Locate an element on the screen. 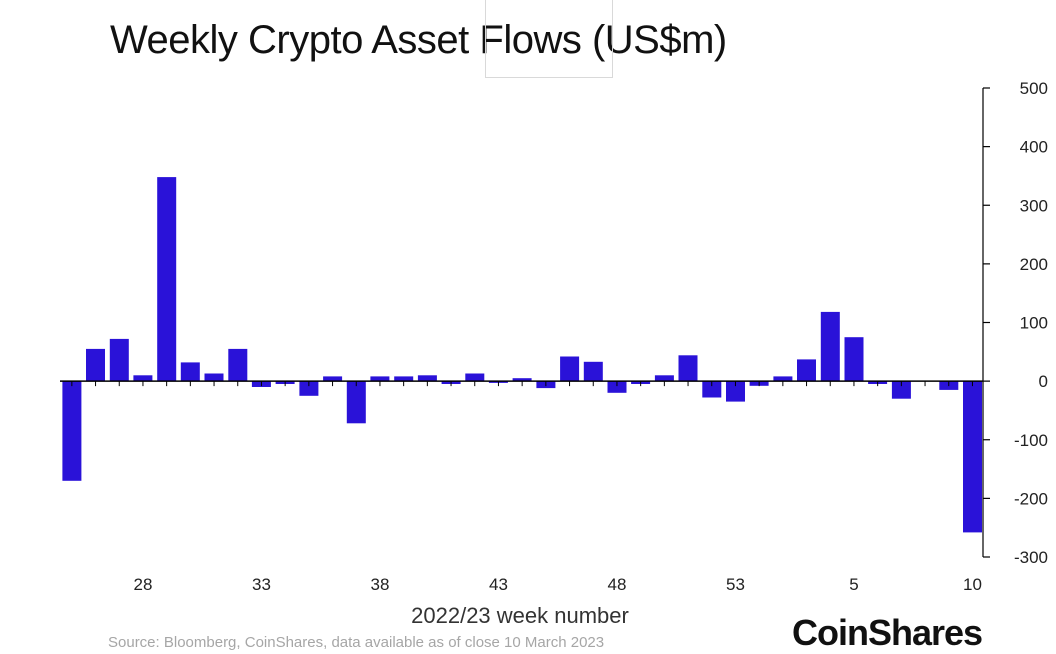  y-tick-label: 400 is located at coordinates (1034, 147).